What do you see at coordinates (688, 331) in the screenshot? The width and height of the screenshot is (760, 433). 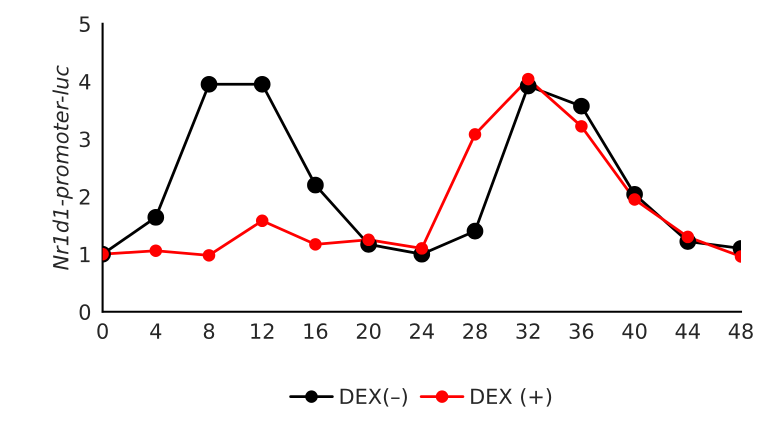 I see `x-tick-label: 44` at bounding box center [688, 331].